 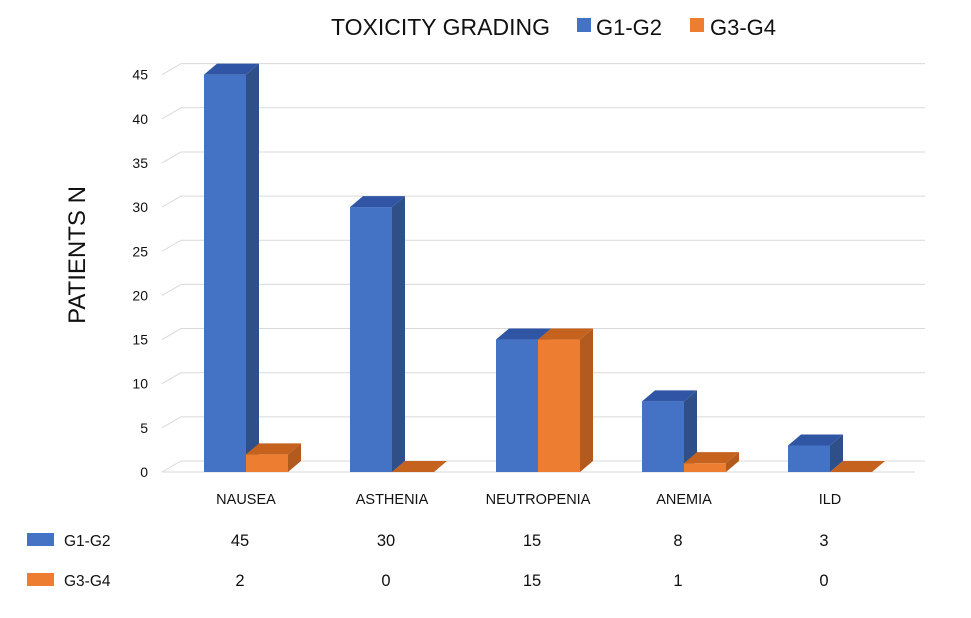 I want to click on table-value: 45, so click(x=240, y=541).